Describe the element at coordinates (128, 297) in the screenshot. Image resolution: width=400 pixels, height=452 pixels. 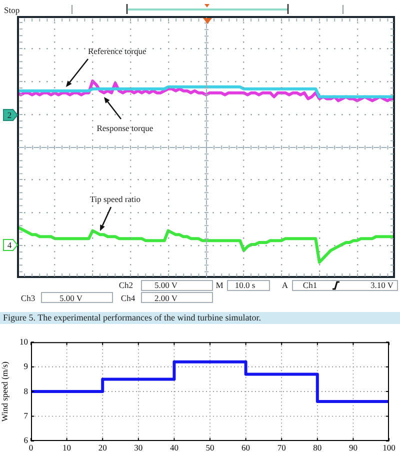
I see `text: Ch4` at that location.